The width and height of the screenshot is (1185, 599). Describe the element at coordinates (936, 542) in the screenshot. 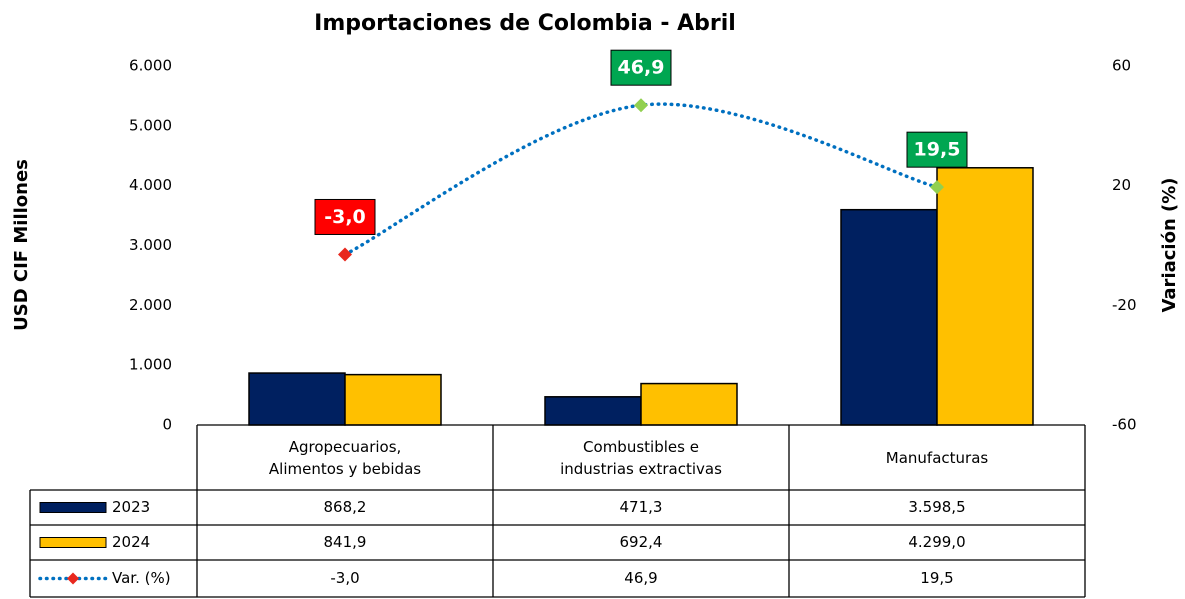

I see `table-value: 4.299,0` at that location.